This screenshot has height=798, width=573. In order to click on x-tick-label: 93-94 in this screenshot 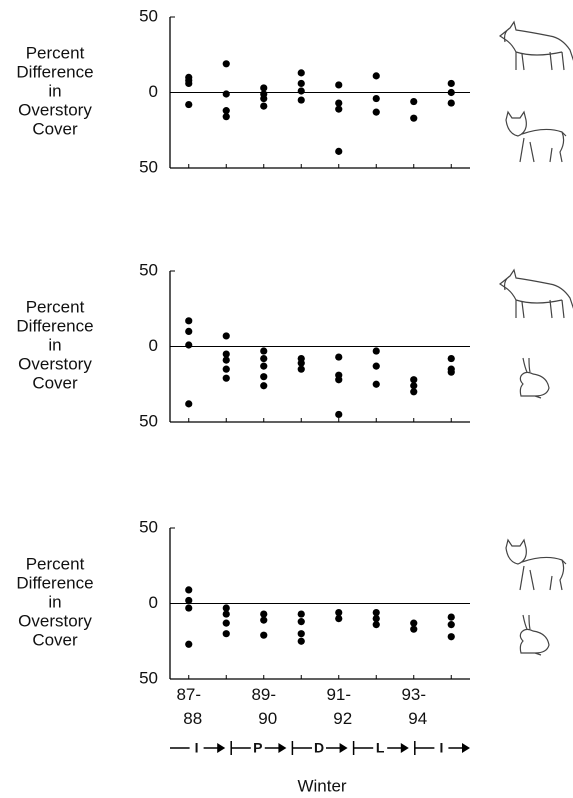, I will do `click(414, 706)`.